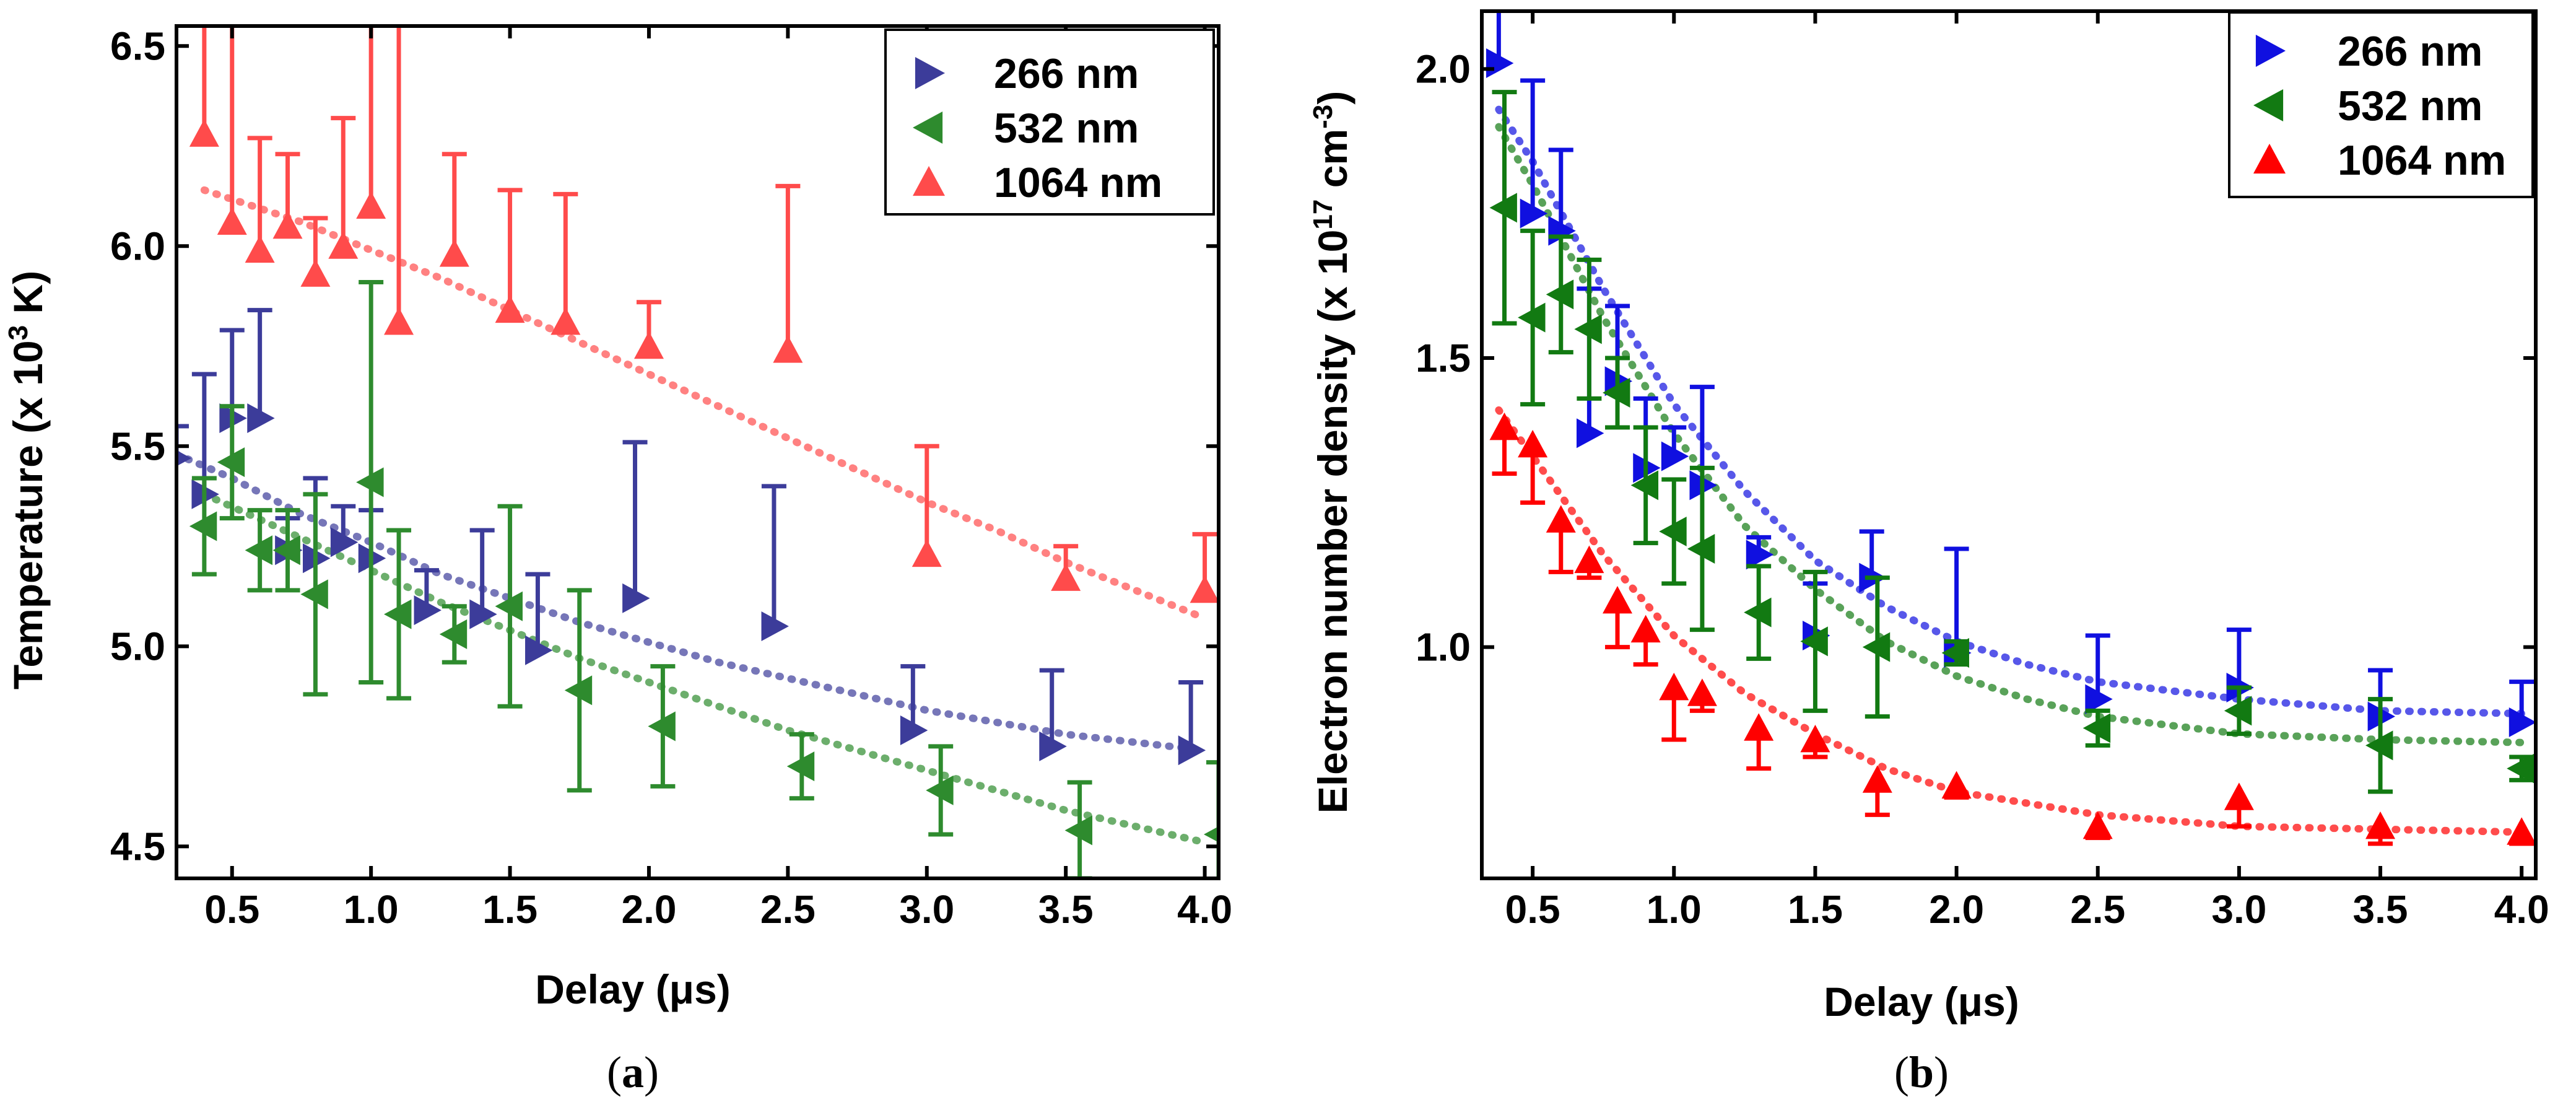  Describe the element at coordinates (926, 909) in the screenshot. I see `a-x-tick-label: 3.0` at that location.